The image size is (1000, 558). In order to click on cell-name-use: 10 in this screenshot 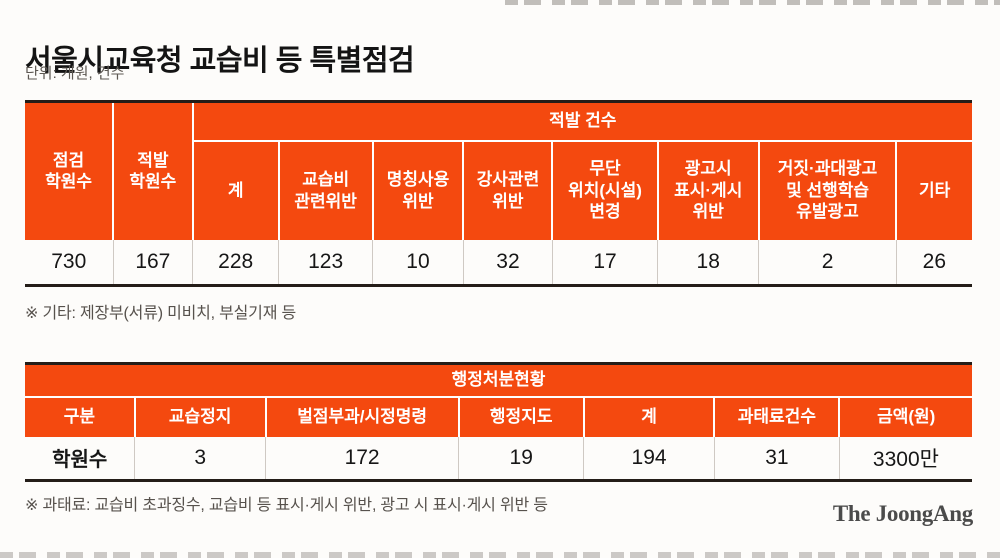, I will do `click(418, 262)`.